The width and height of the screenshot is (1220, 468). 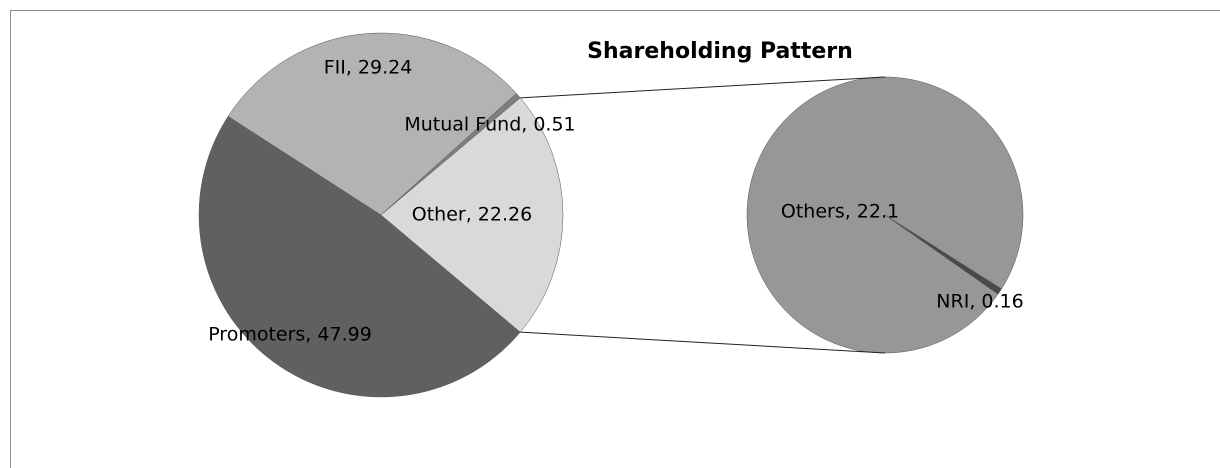 I want to click on data-label: Mutual Fund, 0.51, so click(x=489, y=125).